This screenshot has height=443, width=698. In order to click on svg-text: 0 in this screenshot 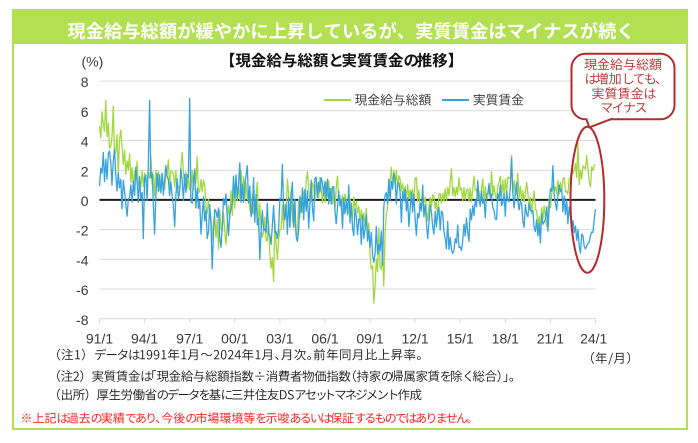, I will do `click(85, 201)`.